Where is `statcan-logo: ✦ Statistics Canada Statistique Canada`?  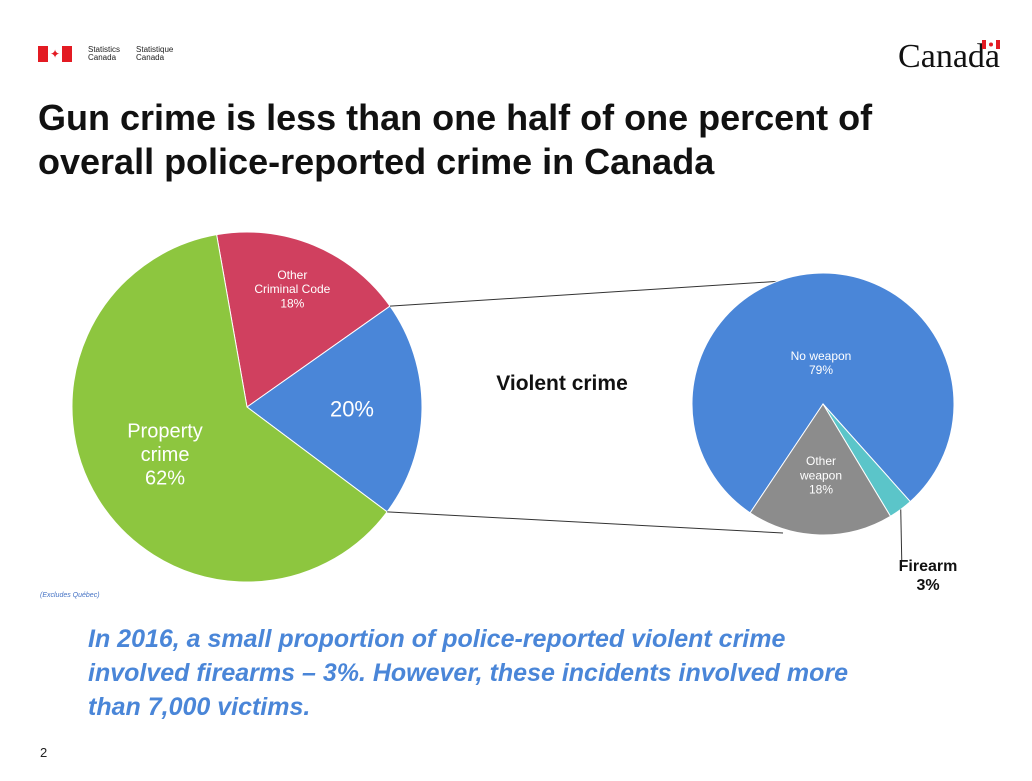 statcan-logo: ✦ Statistics Canada Statistique Canada is located at coordinates (105, 54).